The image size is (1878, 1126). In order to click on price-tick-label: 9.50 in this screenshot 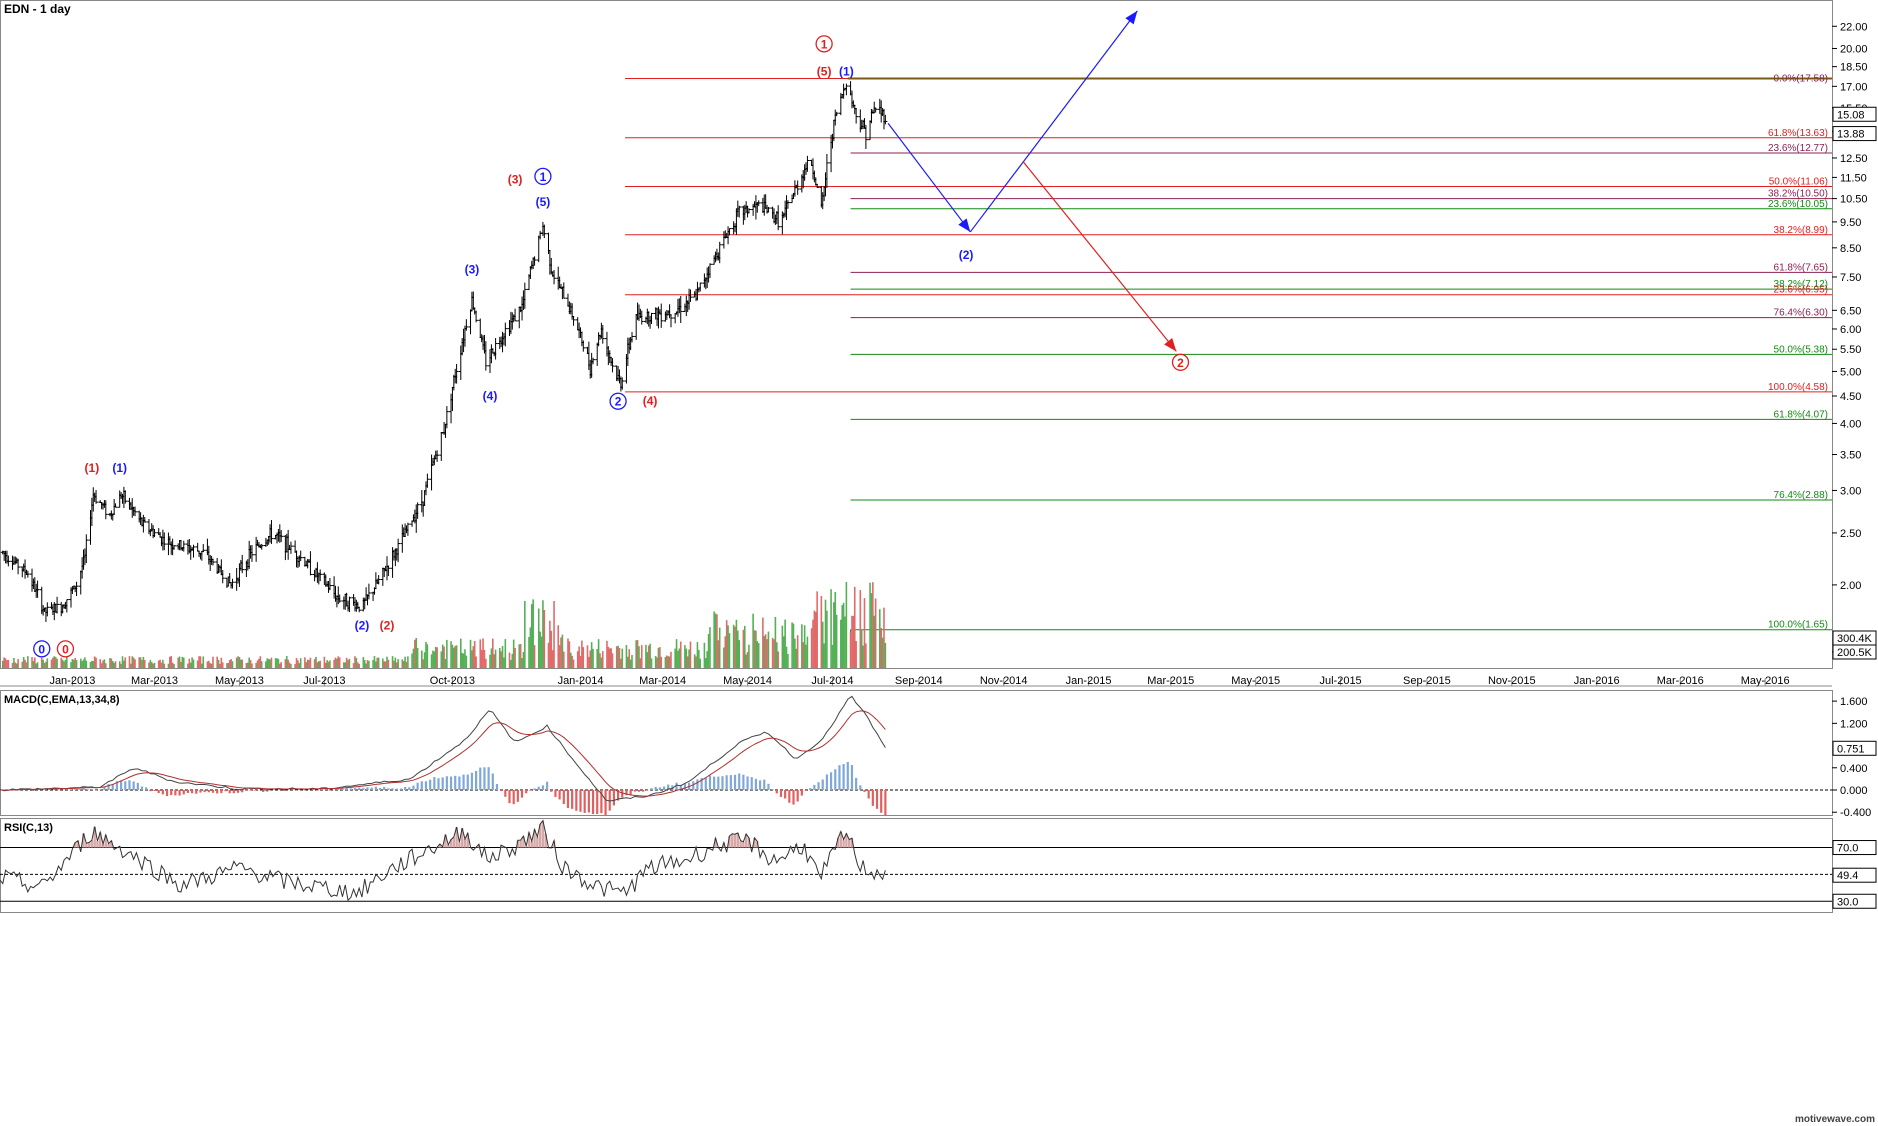, I will do `click(1850, 223)`.